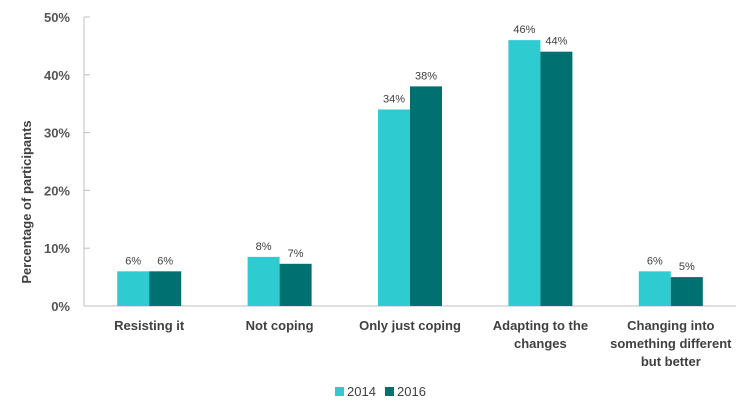 The width and height of the screenshot is (754, 416). I want to click on data-label: 8%, so click(264, 247).